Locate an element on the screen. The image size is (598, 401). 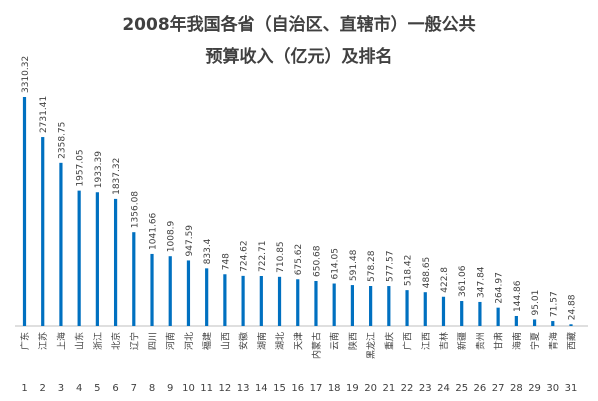
category-label-22: 广西 is located at coordinates (408, 341).